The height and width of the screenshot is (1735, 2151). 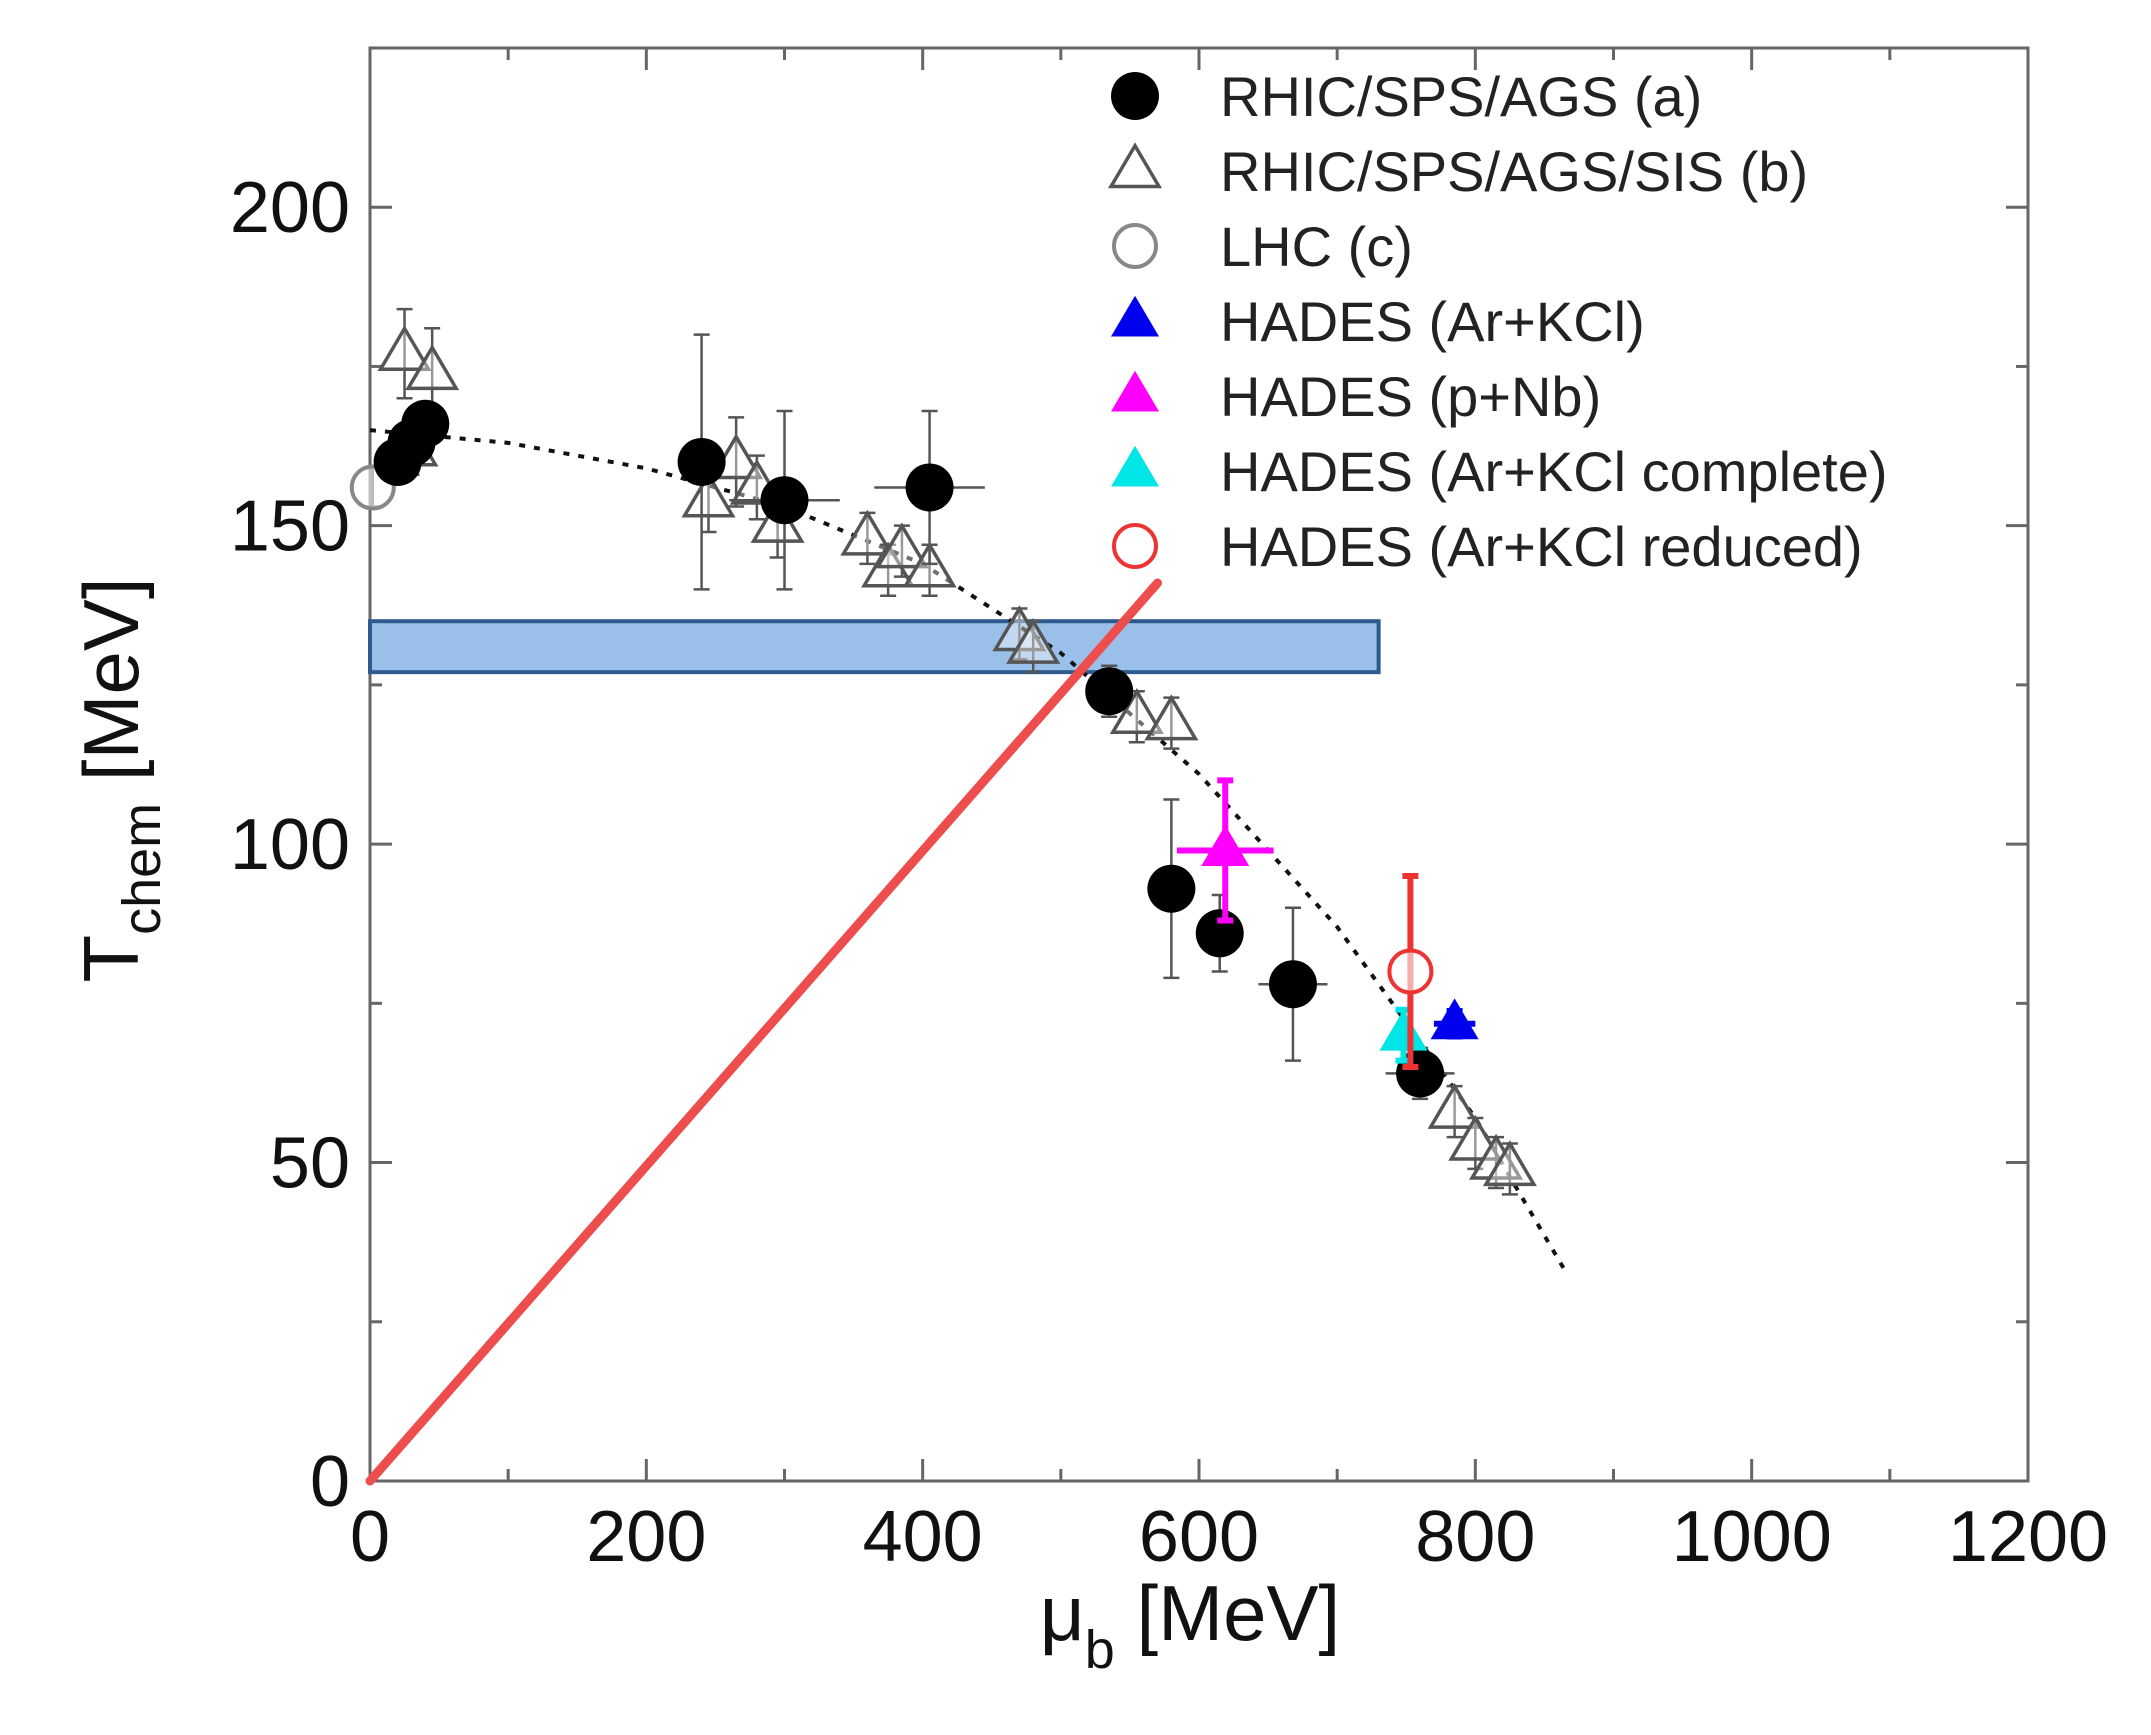 I want to click on legend-item: RHIC/SPS/AGS/SIS (b), so click(x=1457, y=171).